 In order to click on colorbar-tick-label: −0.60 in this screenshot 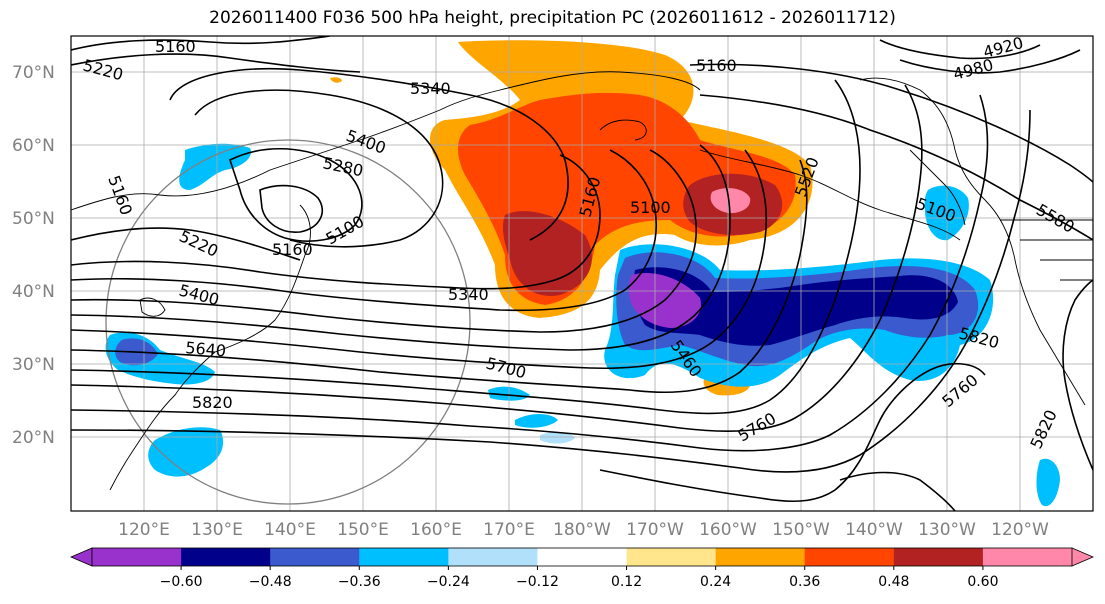, I will do `click(181, 582)`.